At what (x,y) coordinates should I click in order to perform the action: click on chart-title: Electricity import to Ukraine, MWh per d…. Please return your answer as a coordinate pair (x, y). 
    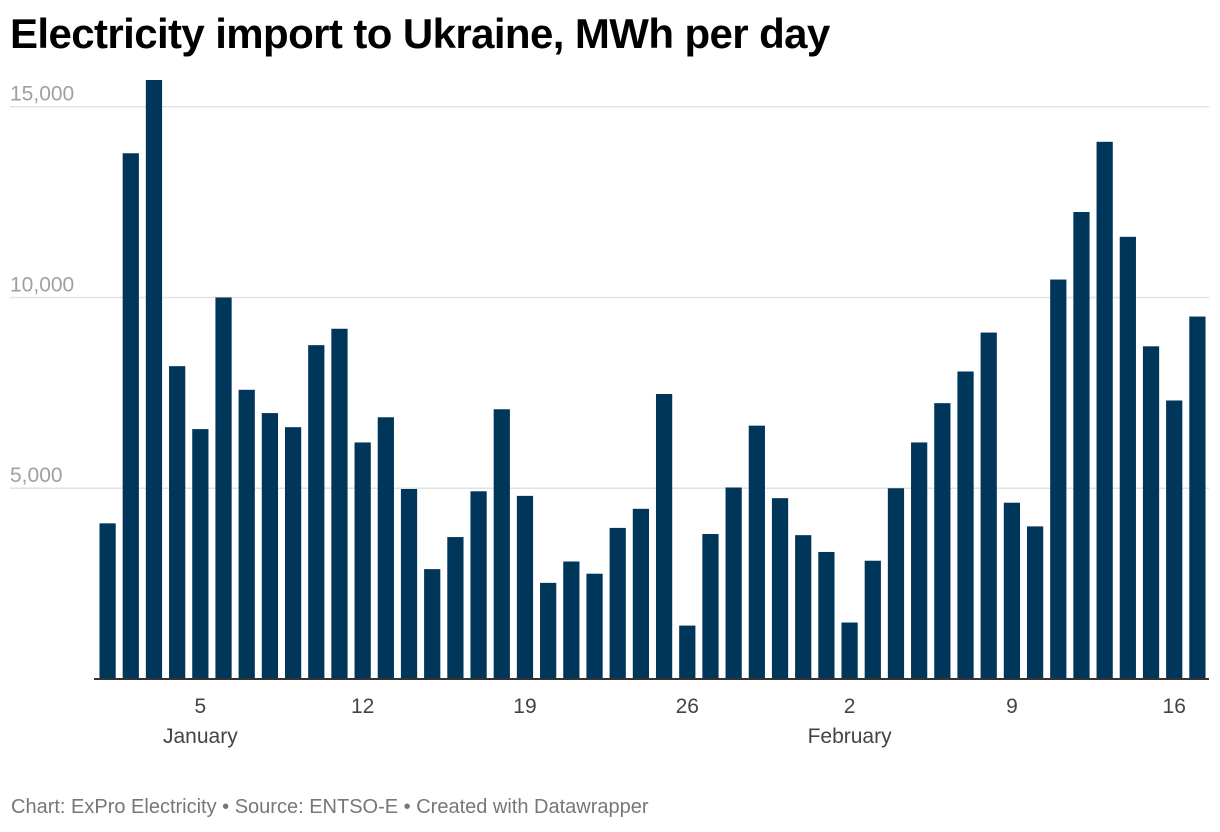
    Looking at the image, I should click on (420, 33).